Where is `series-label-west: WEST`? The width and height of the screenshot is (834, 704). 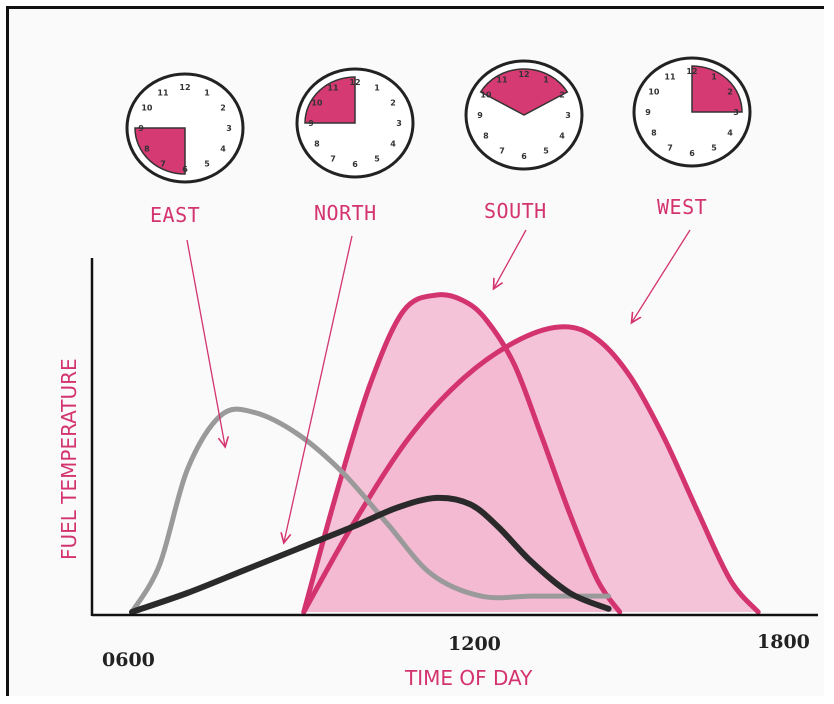
series-label-west: WEST is located at coordinates (682, 207).